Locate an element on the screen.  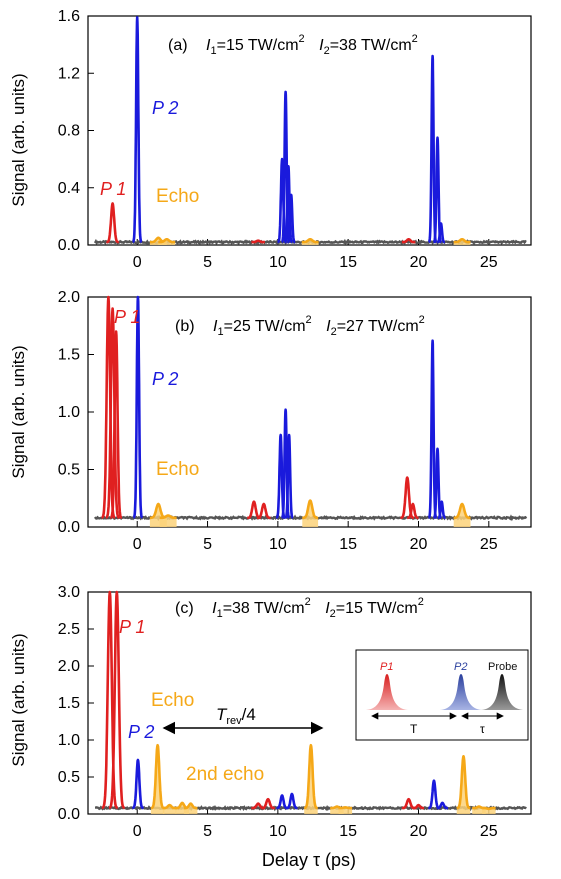
panel-c-p1-label: P 1 is located at coordinates (132, 627).